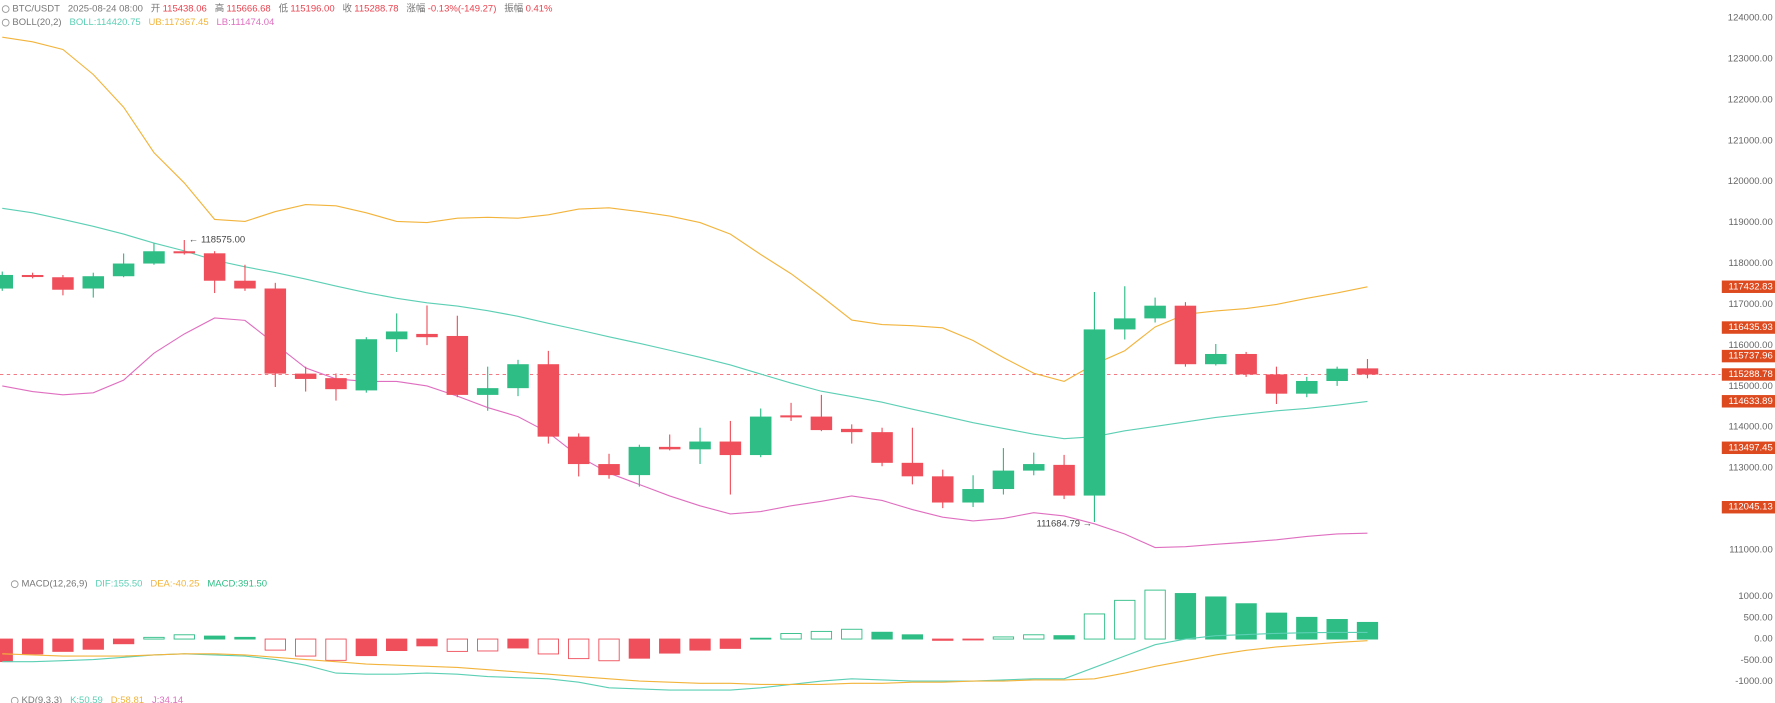 The height and width of the screenshot is (703, 1775). What do you see at coordinates (1751, 222) in the screenshot?
I see `y-tick-label: 119000.00` at bounding box center [1751, 222].